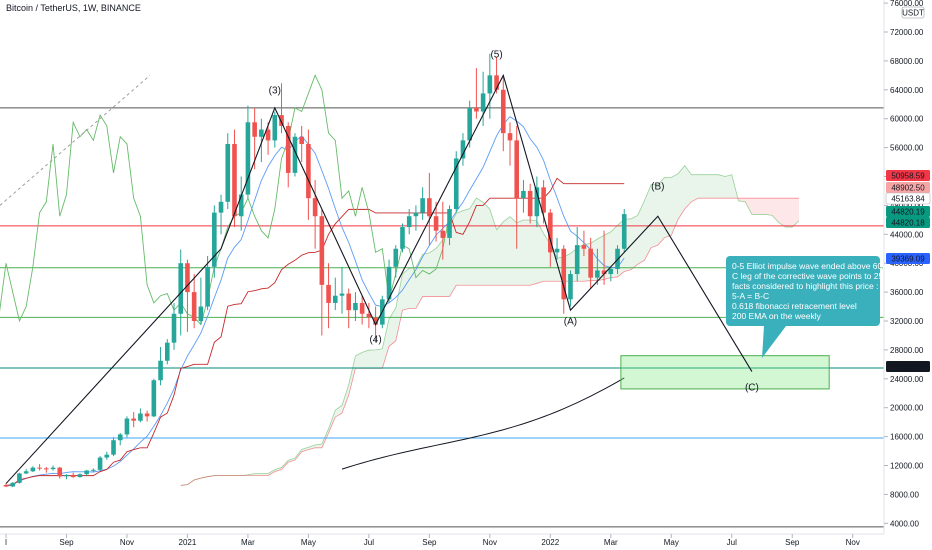 The height and width of the screenshot is (550, 932). I want to click on wave-label: (B), so click(657, 187).